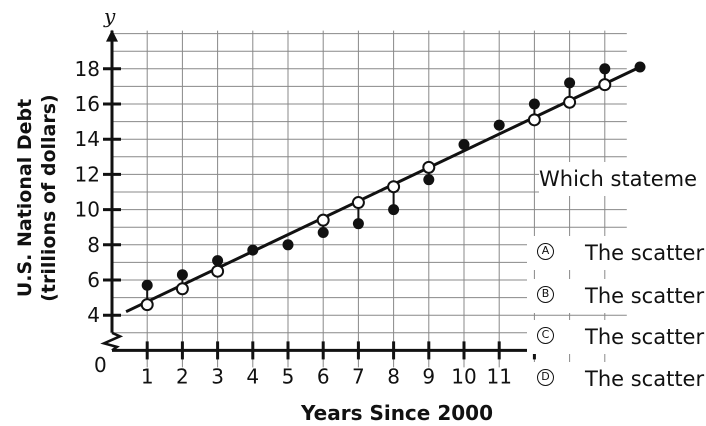  I want to click on x-tick-label: 3, so click(217, 376).